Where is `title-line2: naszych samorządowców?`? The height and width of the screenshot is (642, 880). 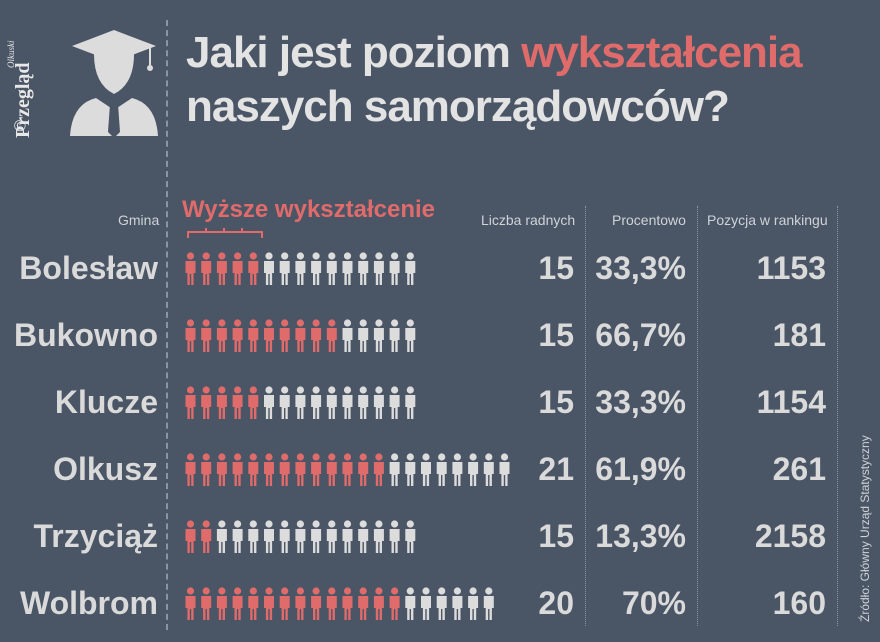
title-line2: naszych samorządowców? is located at coordinates (458, 106).